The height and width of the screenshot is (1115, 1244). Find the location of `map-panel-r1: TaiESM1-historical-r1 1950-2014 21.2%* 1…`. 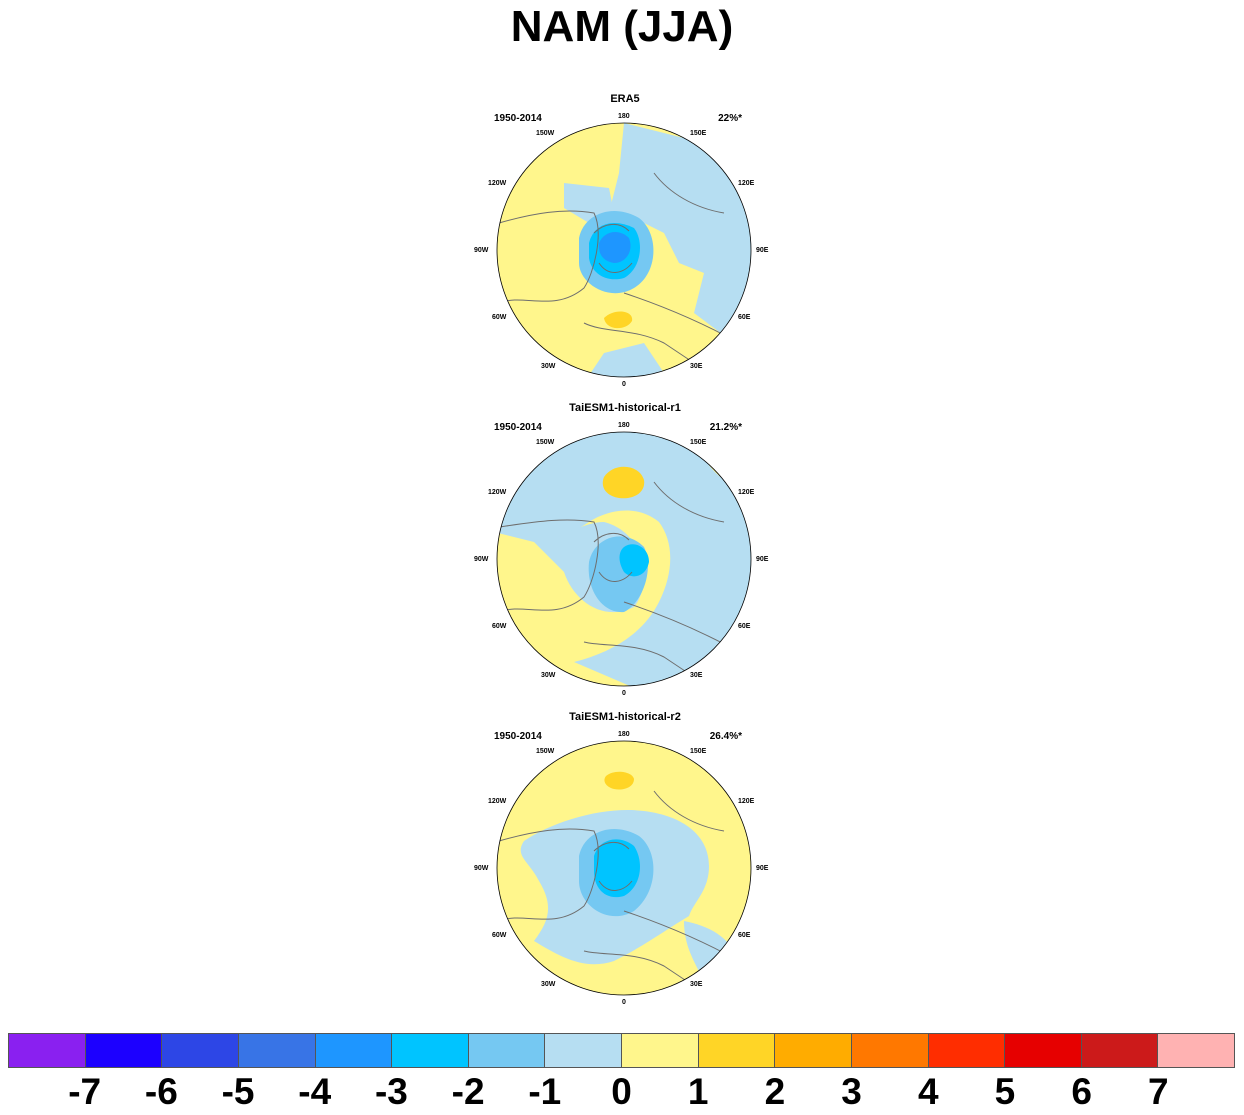

map-panel-r1: TaiESM1-historical-r1 1950-2014 21.2%* 1… is located at coordinates (625, 552).